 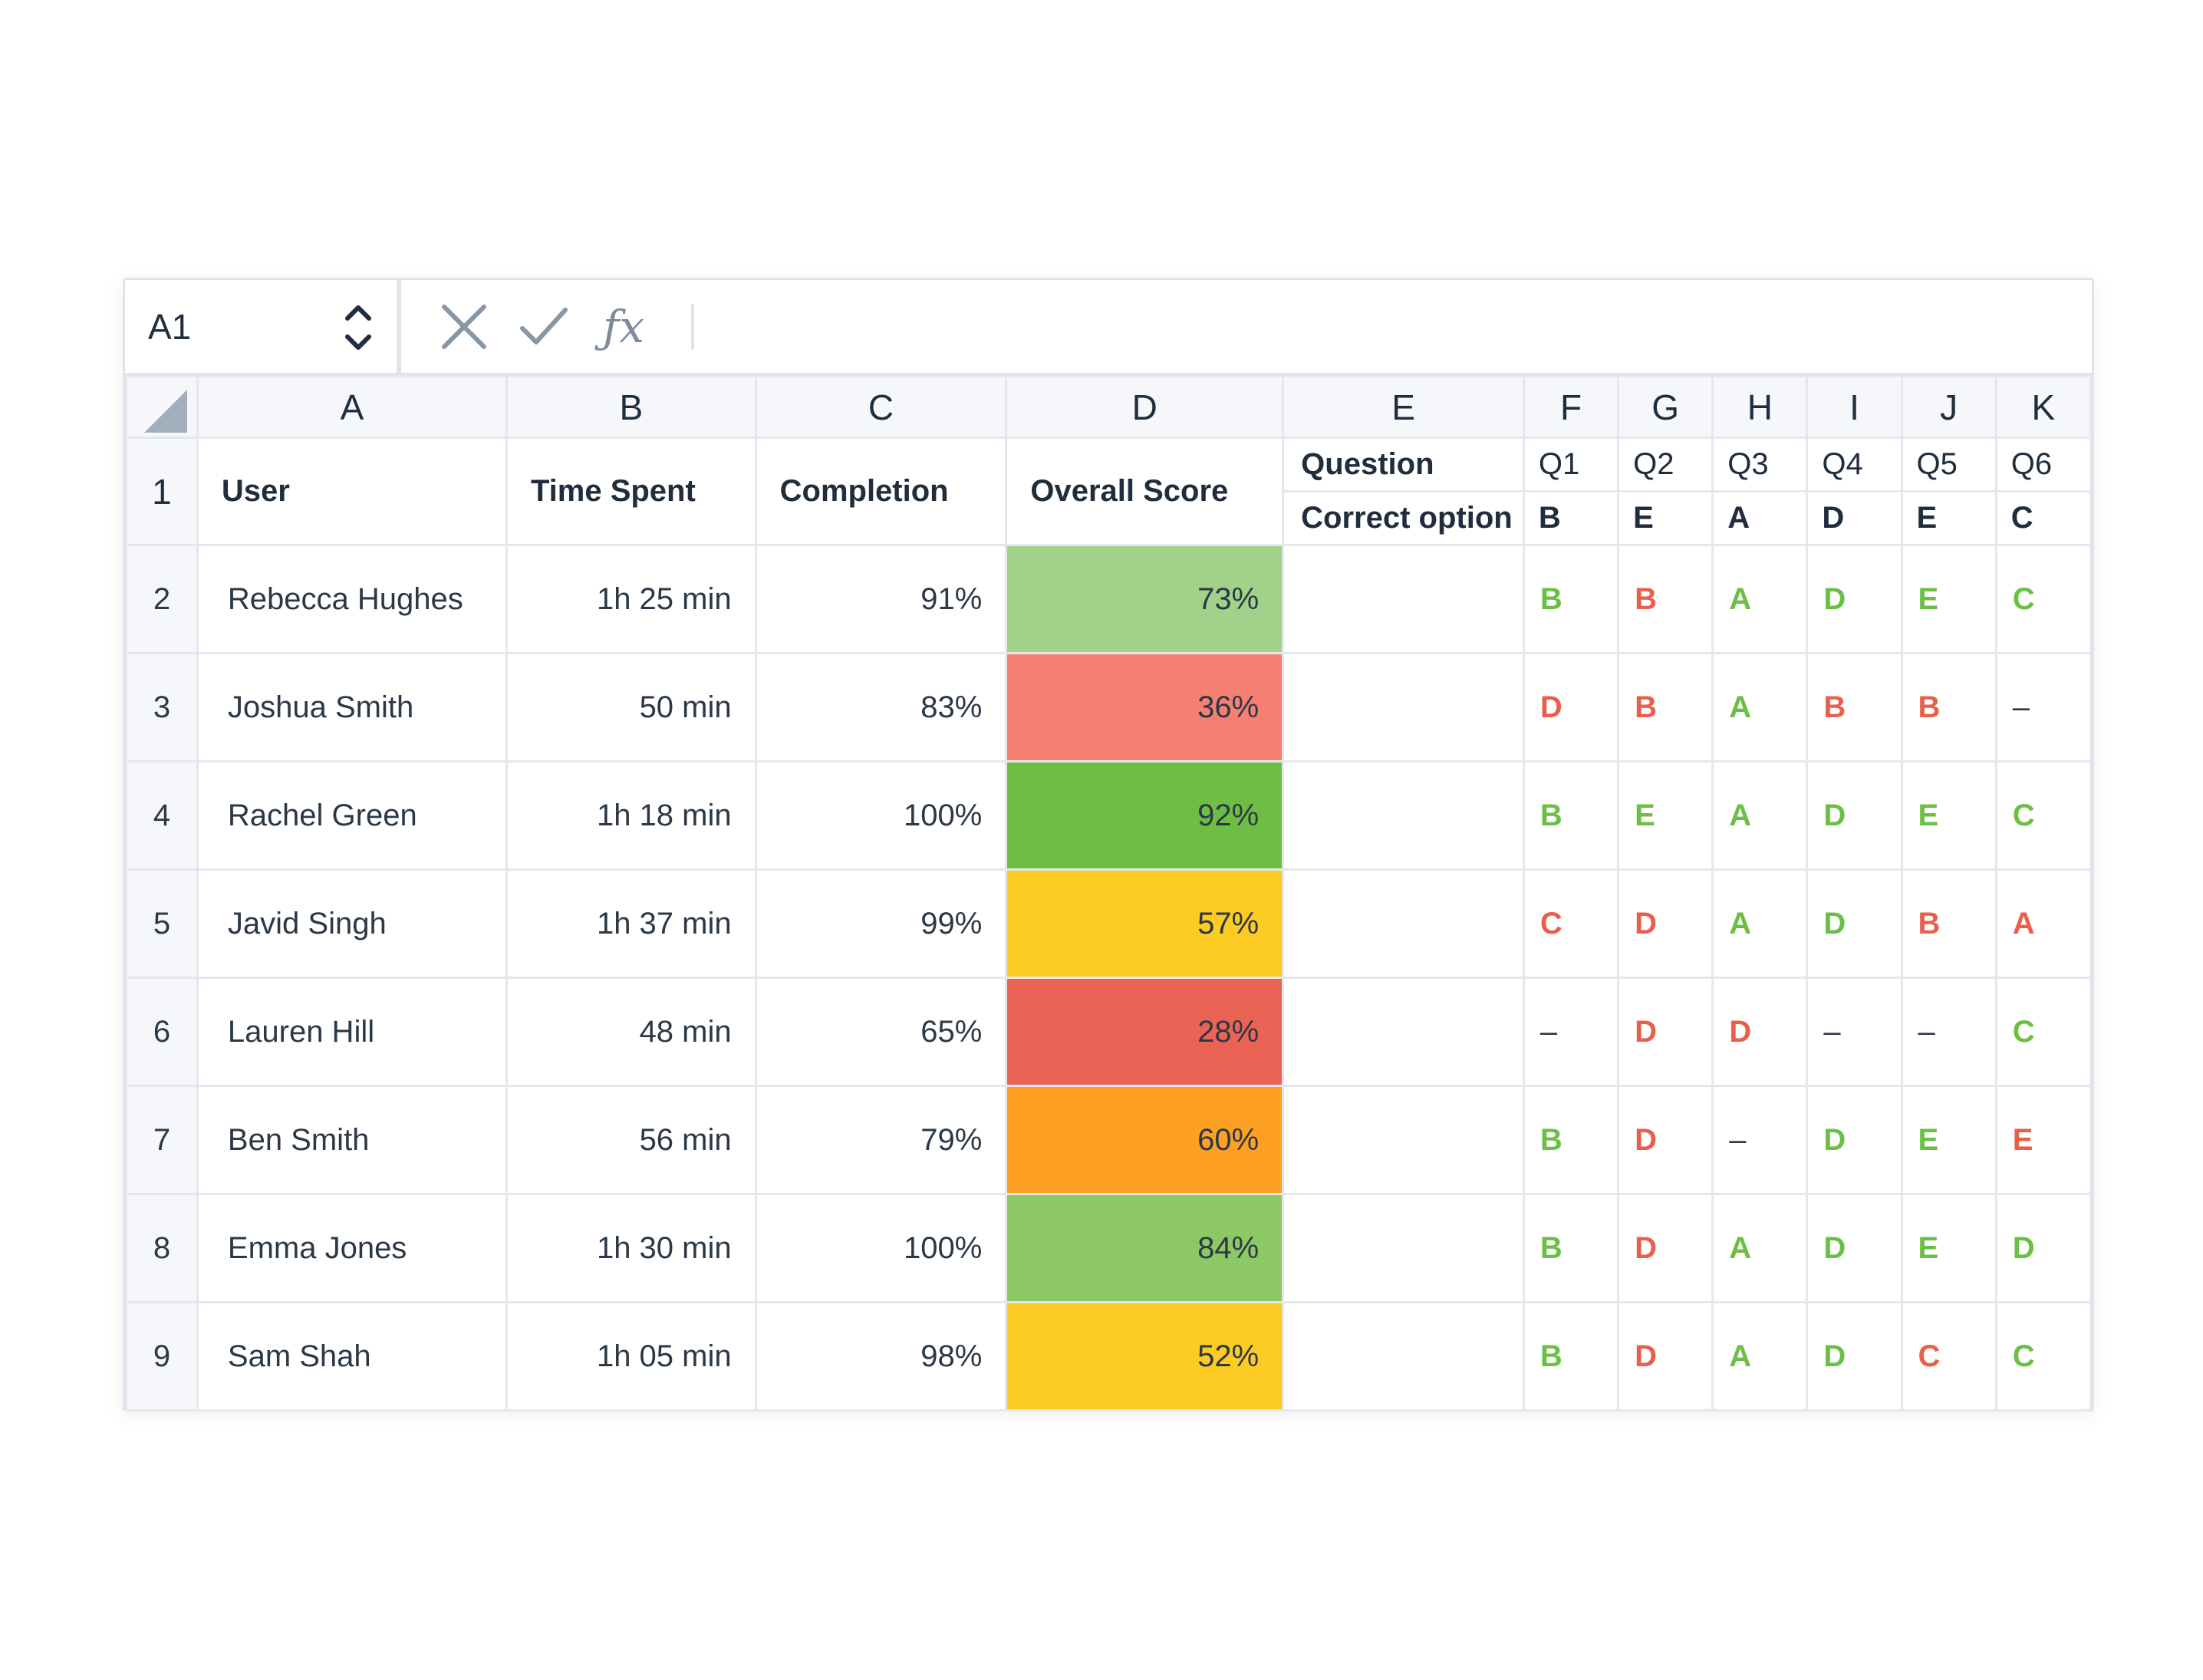 I want to click on formula-input, so click(x=1393, y=326).